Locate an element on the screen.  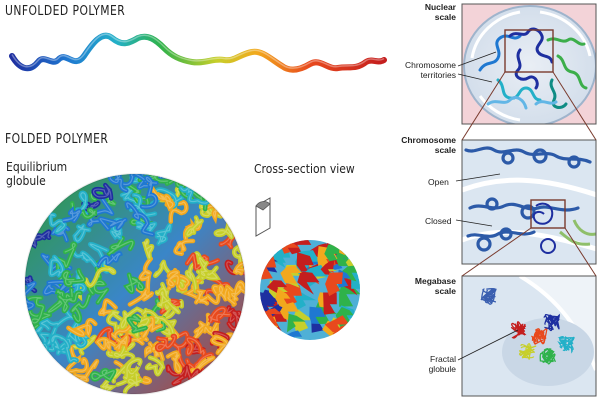
nuclear-scale-title: Nuclear scale is located at coordinates (440, 12).